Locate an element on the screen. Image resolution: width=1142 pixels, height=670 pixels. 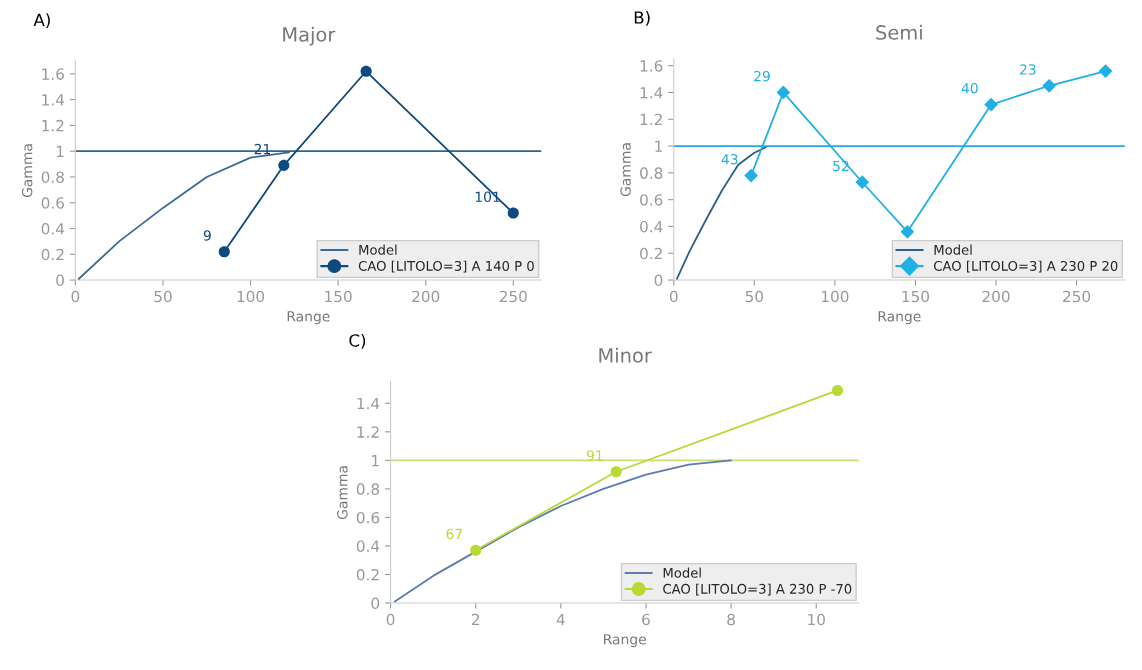
annotation: 43 is located at coordinates (729, 159).